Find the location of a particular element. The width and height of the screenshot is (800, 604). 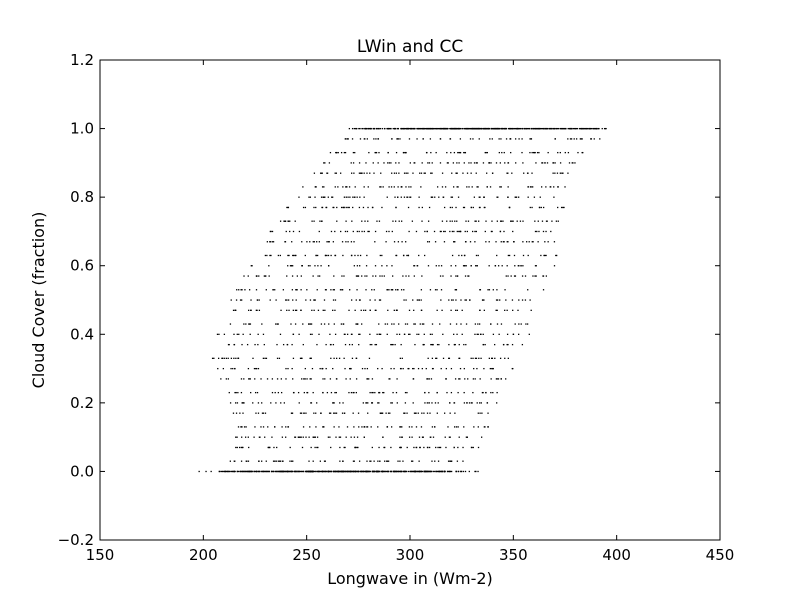

x-tick-label: 300 is located at coordinates (410, 555).